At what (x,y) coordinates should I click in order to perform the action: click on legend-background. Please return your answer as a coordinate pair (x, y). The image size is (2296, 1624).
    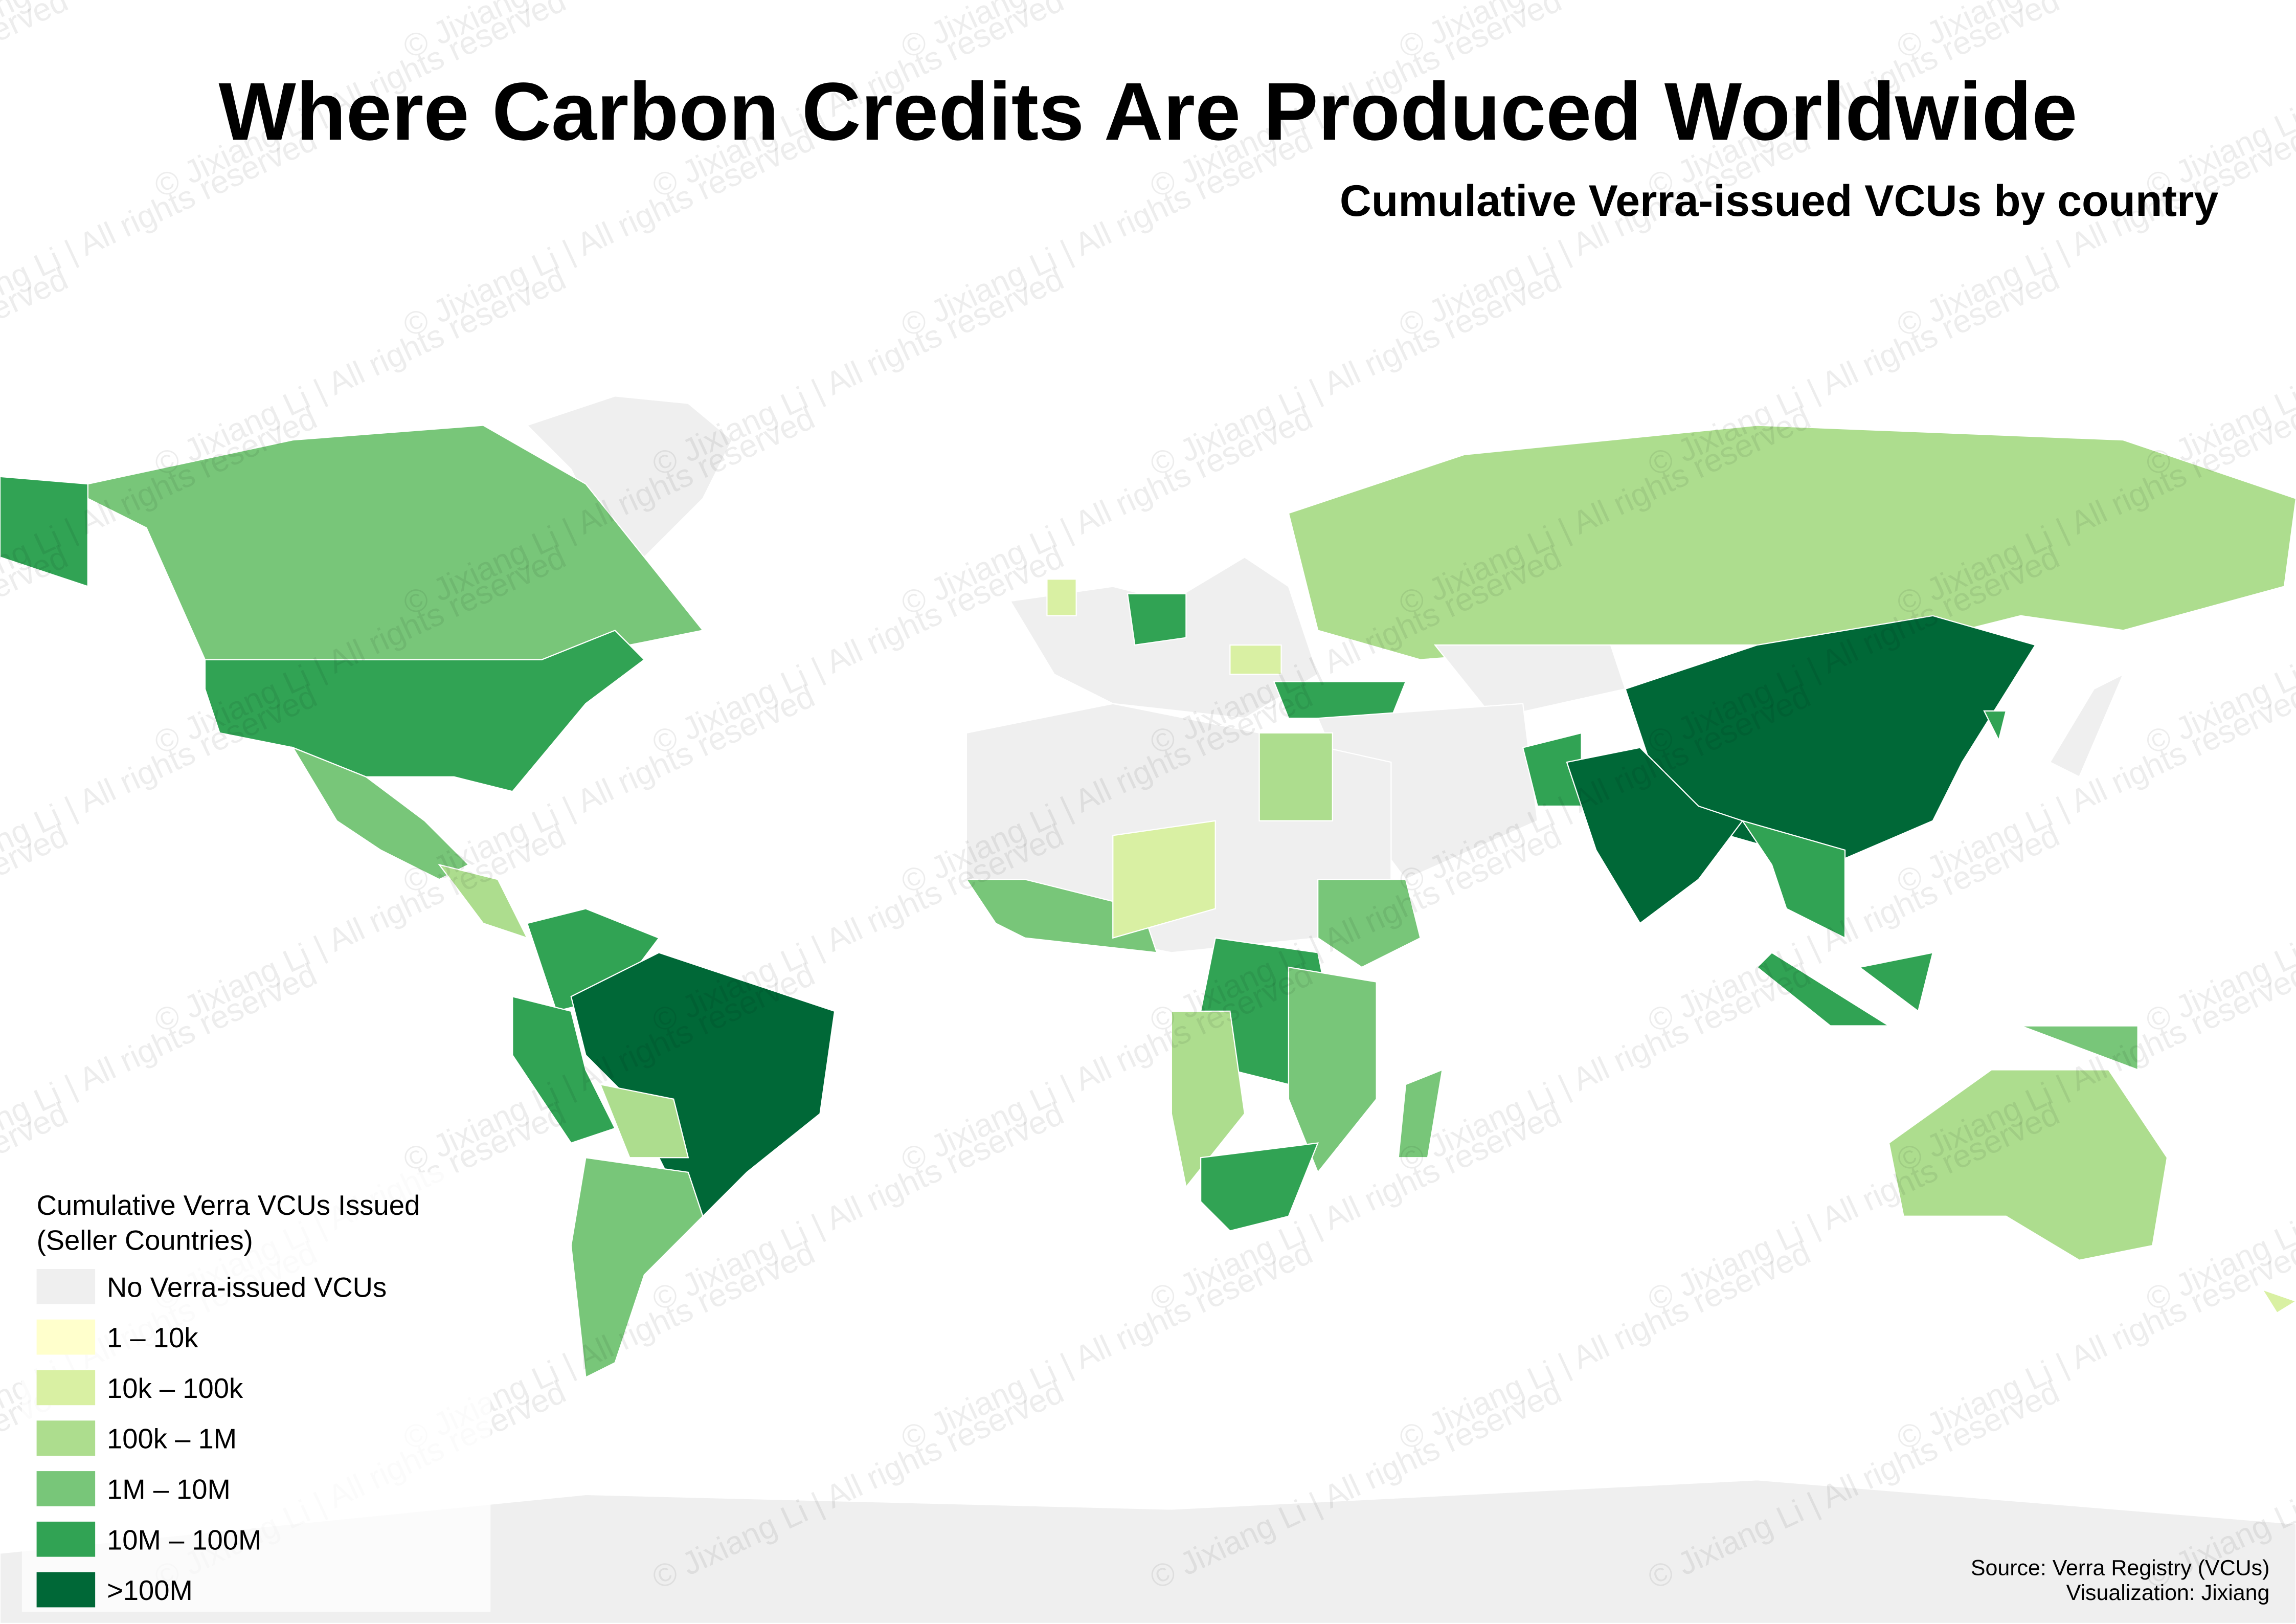
    Looking at the image, I should click on (256, 1392).